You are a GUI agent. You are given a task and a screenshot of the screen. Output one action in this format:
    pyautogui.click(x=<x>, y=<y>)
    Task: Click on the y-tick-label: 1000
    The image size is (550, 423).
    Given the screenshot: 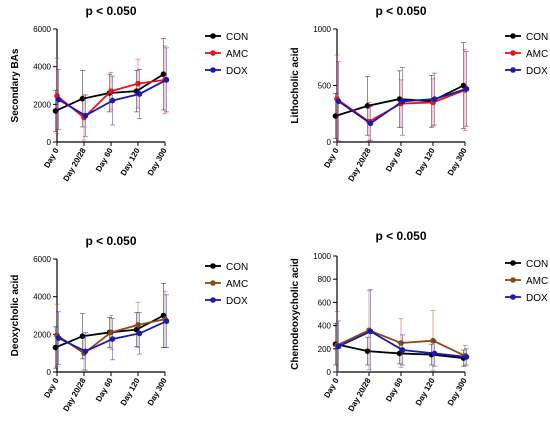 What is the action you would take?
    pyautogui.click(x=322, y=256)
    